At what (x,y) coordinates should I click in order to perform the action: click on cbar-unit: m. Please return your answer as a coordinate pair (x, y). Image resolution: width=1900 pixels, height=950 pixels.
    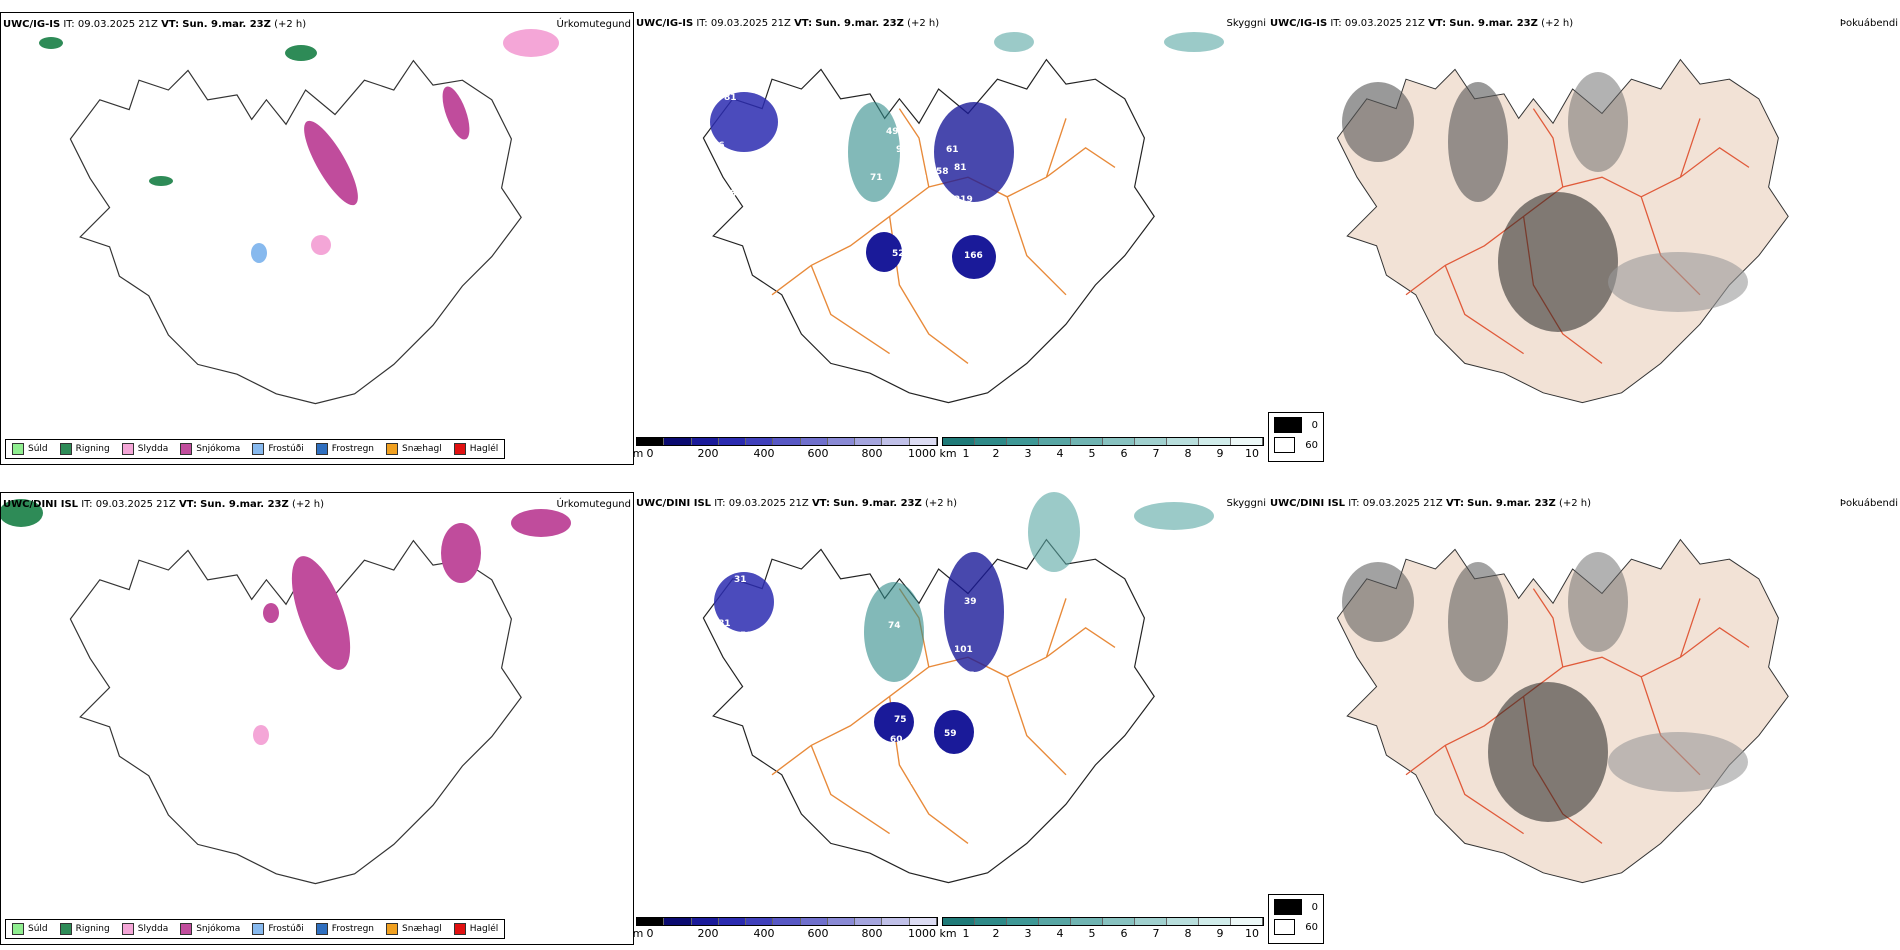
    Looking at the image, I should click on (638, 933).